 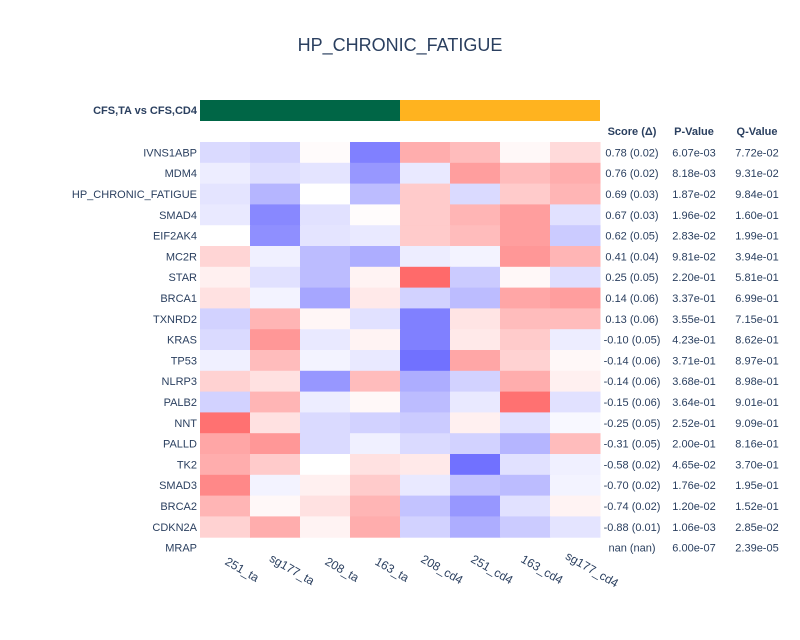 What do you see at coordinates (242, 569) in the screenshot?
I see `column-label: 251_ta` at bounding box center [242, 569].